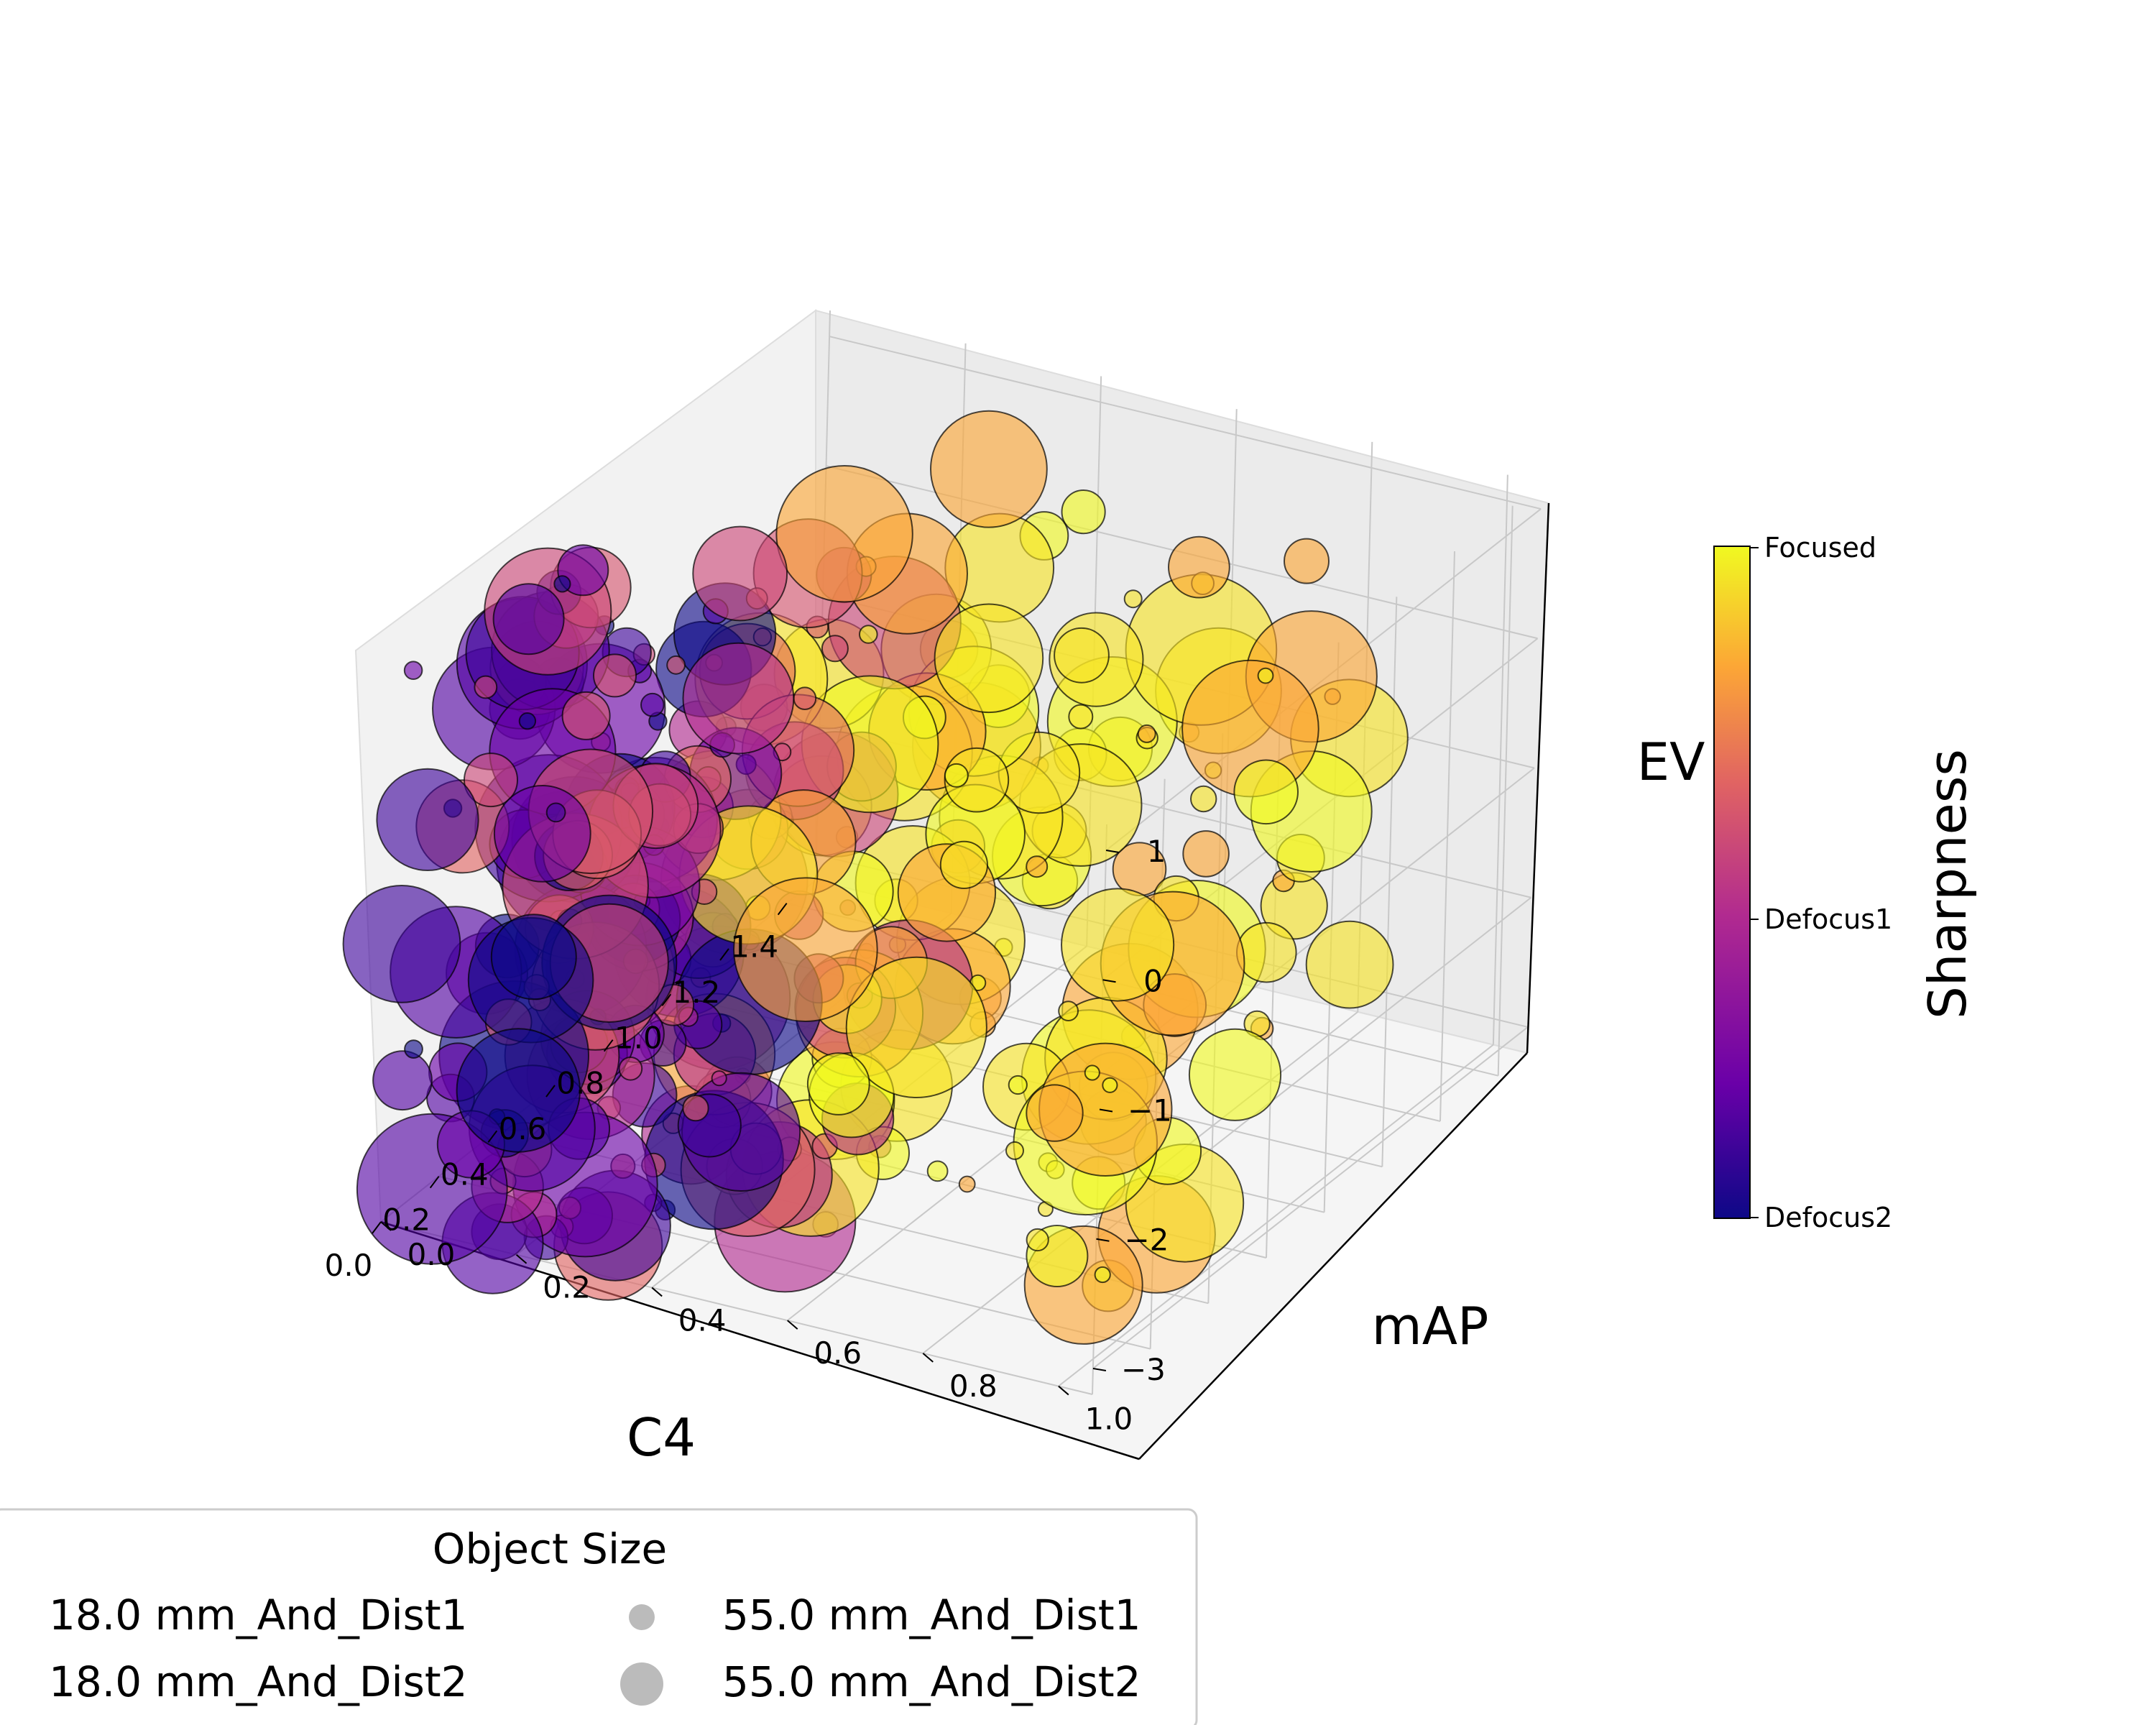 This screenshot has width=2156, height=1725. Describe the element at coordinates (638, 1037) in the screenshot. I see `x-tick-label: 1.0` at that location.